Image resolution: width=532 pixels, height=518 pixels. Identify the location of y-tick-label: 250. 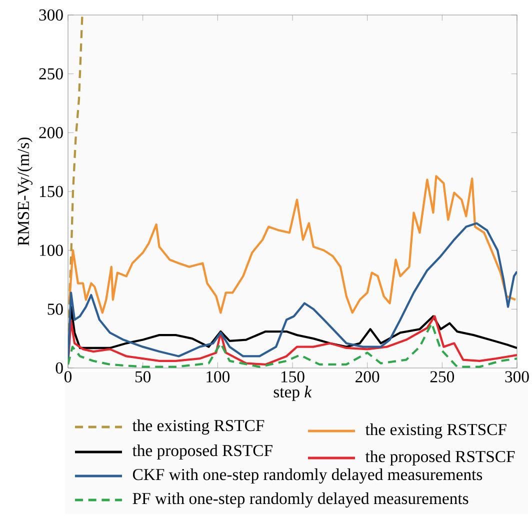
(51, 74).